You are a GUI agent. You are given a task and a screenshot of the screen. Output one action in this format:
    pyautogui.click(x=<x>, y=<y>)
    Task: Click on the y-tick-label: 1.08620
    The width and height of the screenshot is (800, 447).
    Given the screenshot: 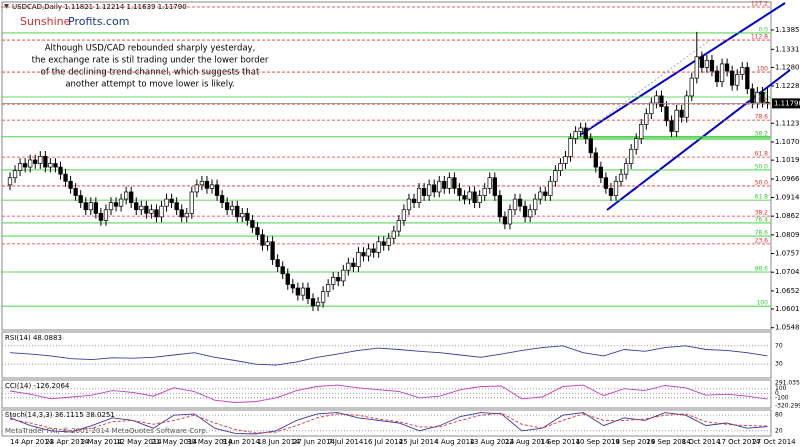 What is the action you would take?
    pyautogui.click(x=787, y=216)
    